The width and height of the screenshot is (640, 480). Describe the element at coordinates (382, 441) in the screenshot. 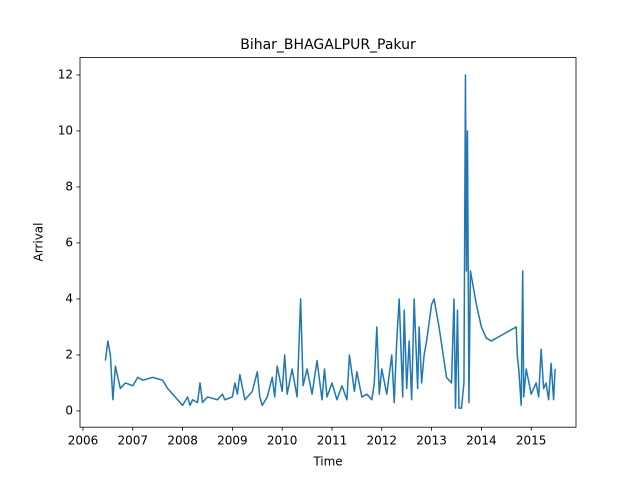

I see `x-tick-label: 2012` at that location.